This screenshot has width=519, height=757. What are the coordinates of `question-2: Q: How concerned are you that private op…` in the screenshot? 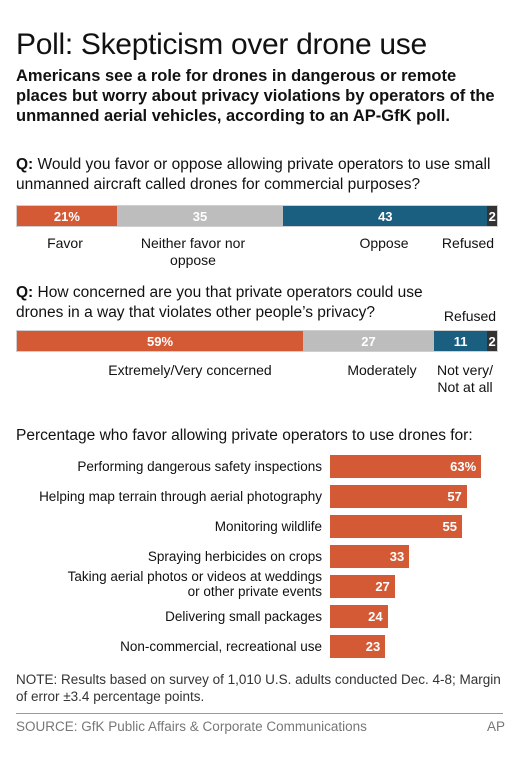 It's located at (226, 303).